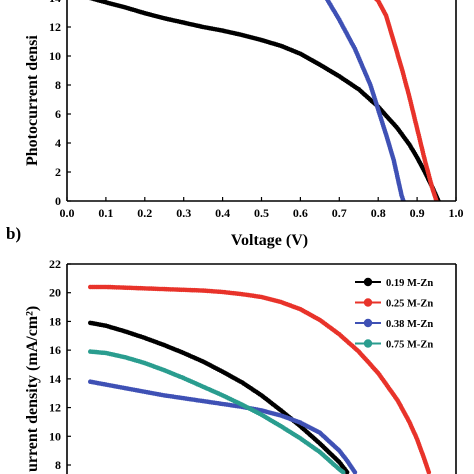  What do you see at coordinates (339, 213) in the screenshot?
I see `x-tick-label: 0.7` at bounding box center [339, 213].